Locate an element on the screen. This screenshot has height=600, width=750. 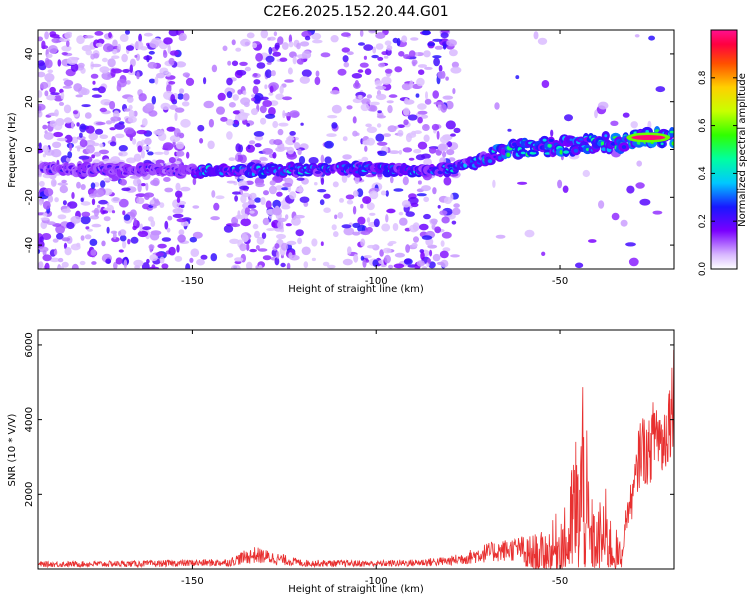
y-tick-label: 0 is located at coordinates (29, 149).